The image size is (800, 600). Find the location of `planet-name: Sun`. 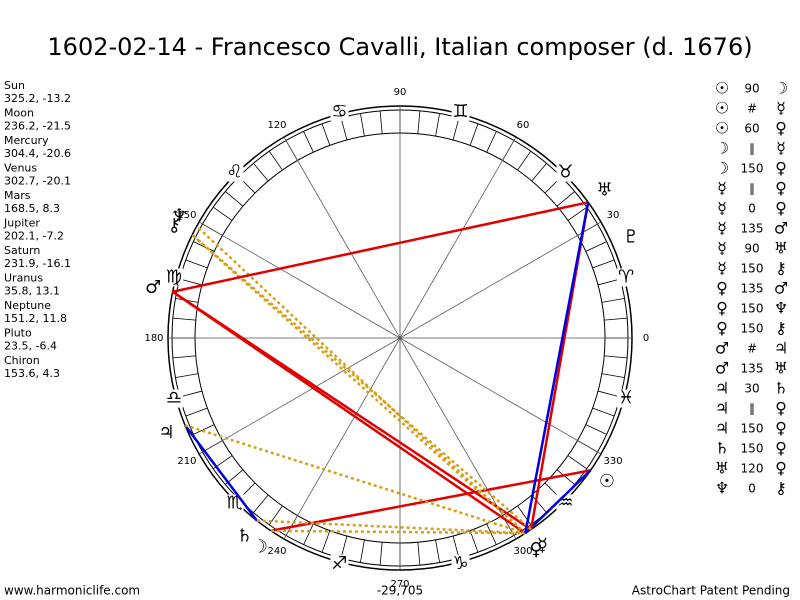

planet-name: Sun is located at coordinates (14, 85).